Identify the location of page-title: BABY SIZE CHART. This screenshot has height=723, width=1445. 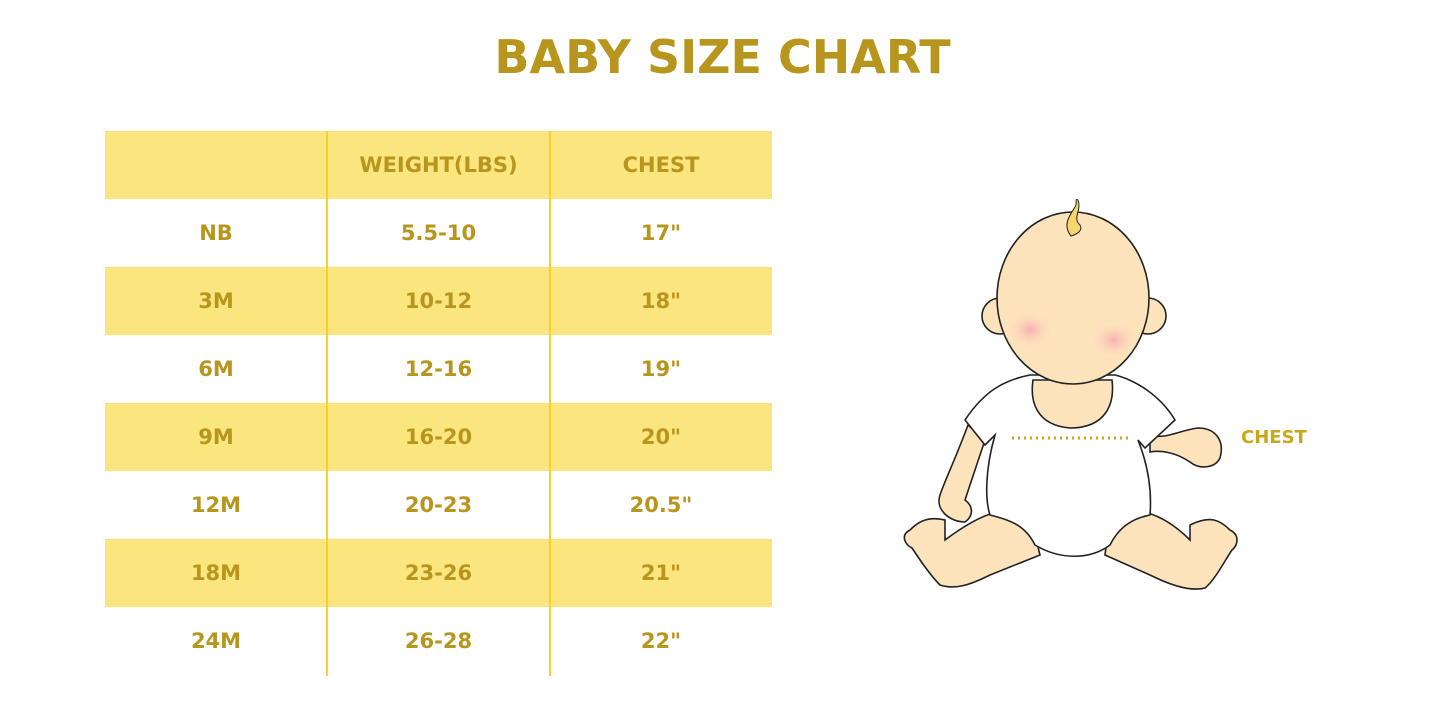
(722, 57).